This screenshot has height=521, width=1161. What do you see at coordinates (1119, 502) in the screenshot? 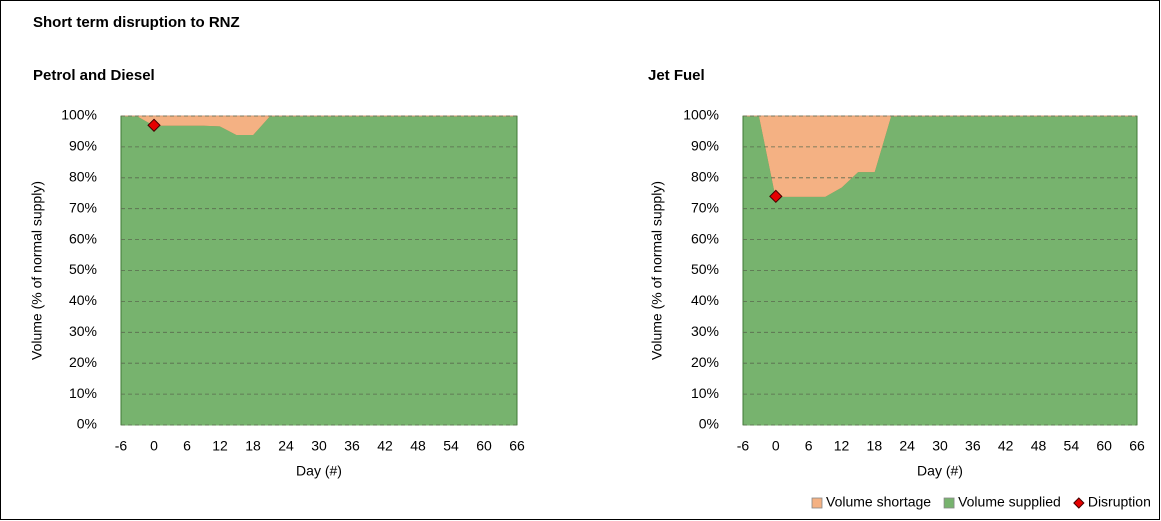
I see `legend-label: Disruption` at bounding box center [1119, 502].